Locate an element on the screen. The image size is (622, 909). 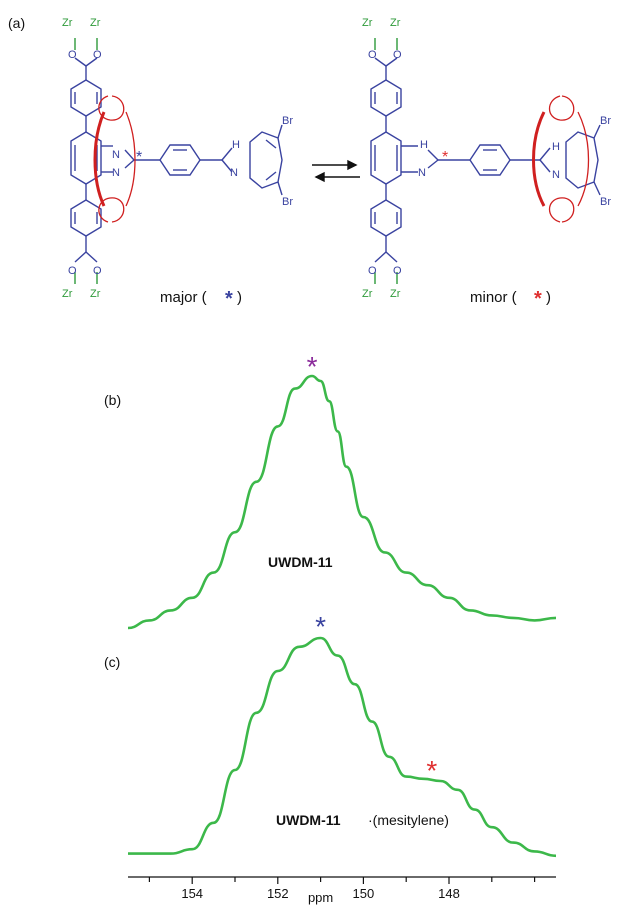
n-label-major-top: N is located at coordinates (116, 155).